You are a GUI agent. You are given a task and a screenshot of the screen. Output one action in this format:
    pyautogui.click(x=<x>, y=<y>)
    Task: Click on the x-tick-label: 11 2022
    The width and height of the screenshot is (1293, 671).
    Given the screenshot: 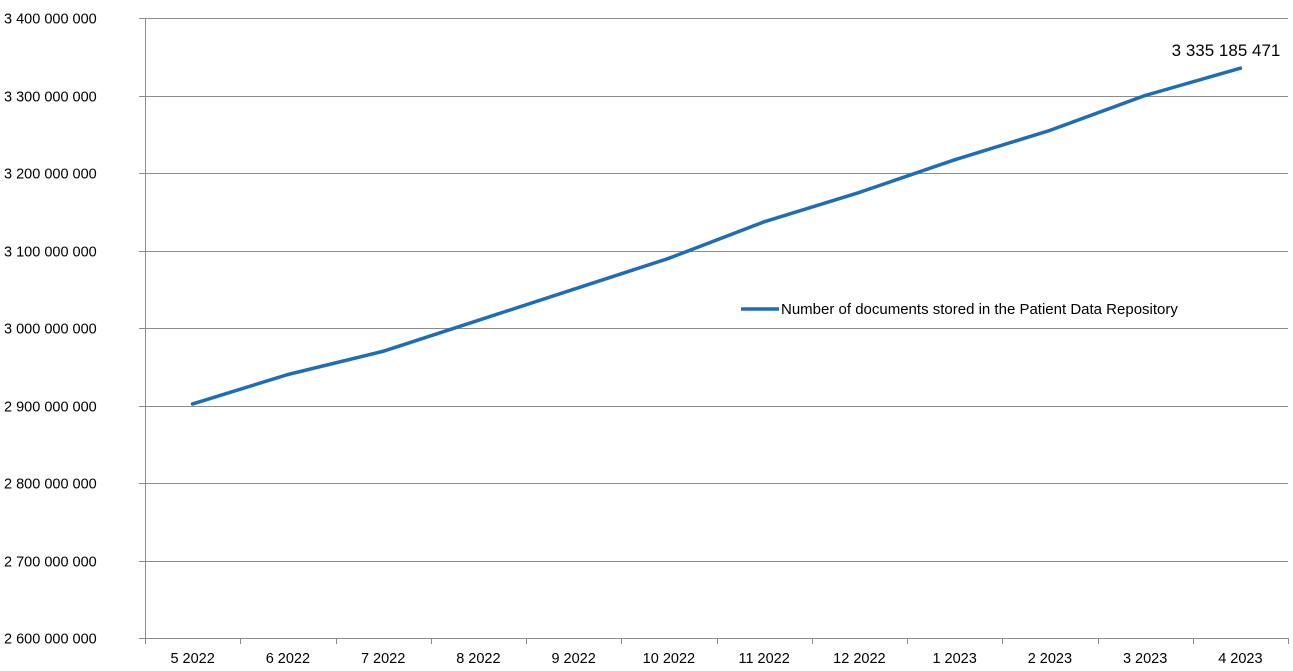 What is the action you would take?
    pyautogui.click(x=763, y=659)
    